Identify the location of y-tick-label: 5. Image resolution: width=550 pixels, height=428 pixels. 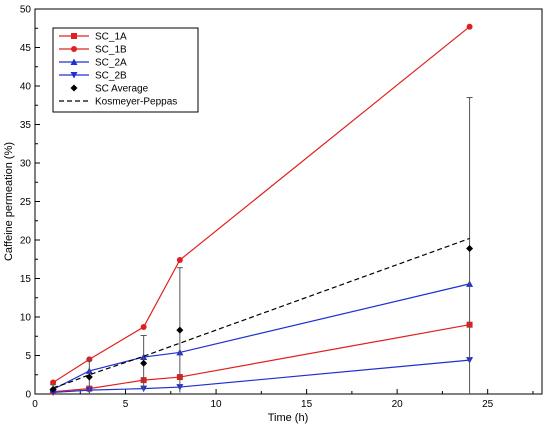
(28, 356).